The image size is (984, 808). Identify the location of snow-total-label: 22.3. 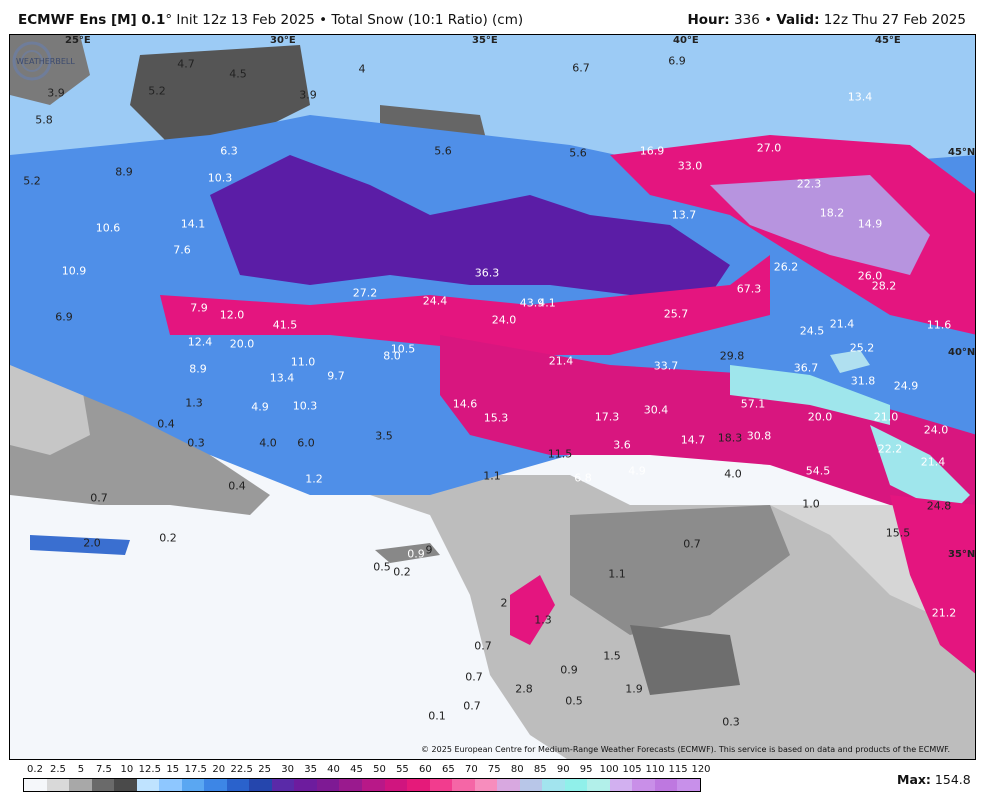
(809, 184).